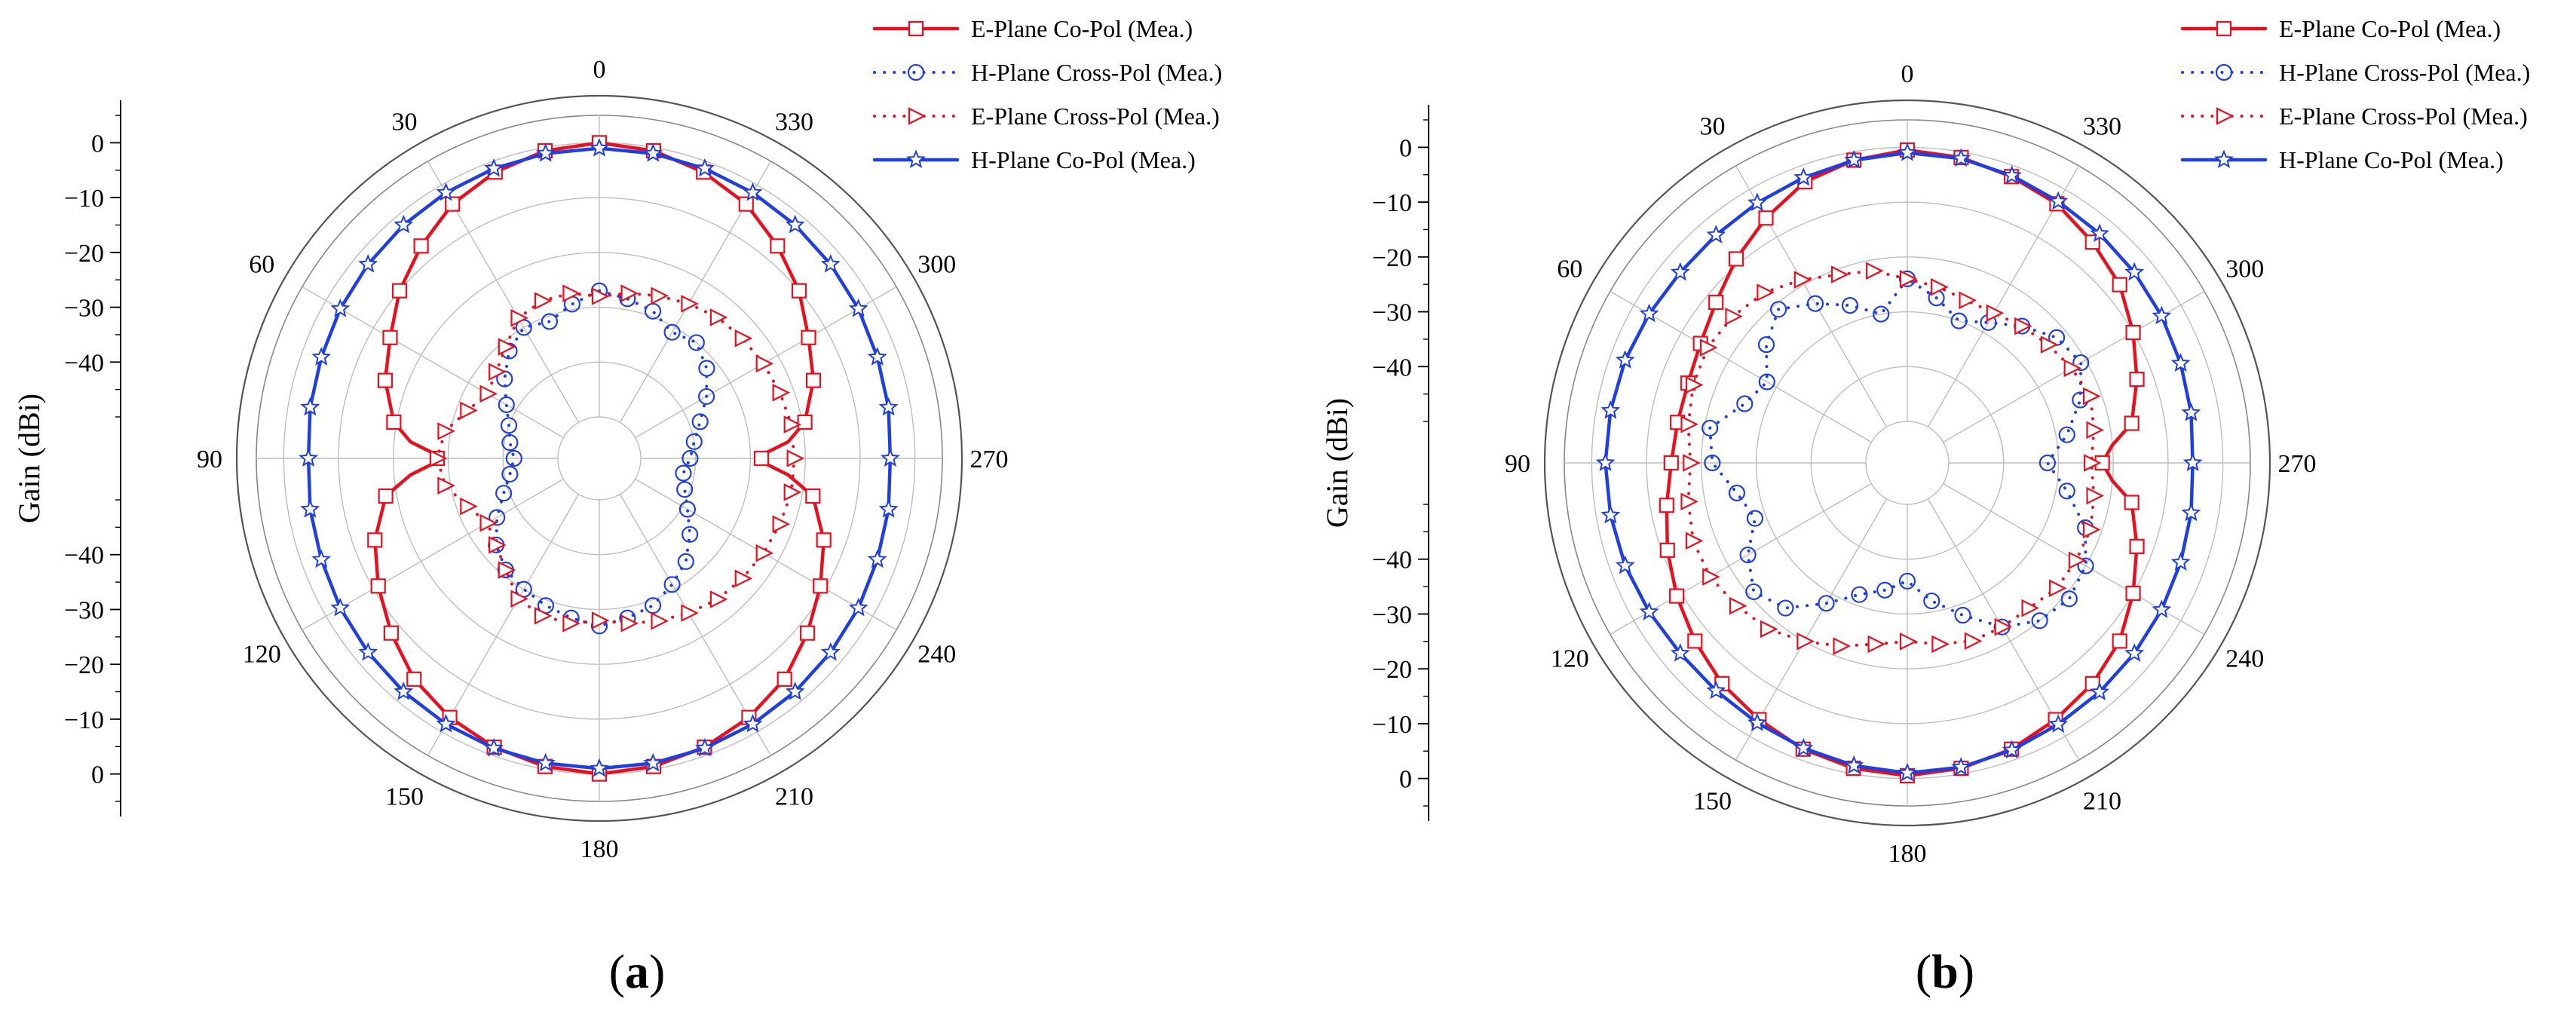  What do you see at coordinates (97, 144) in the screenshot?
I see `radial-tick-label: 0` at bounding box center [97, 144].